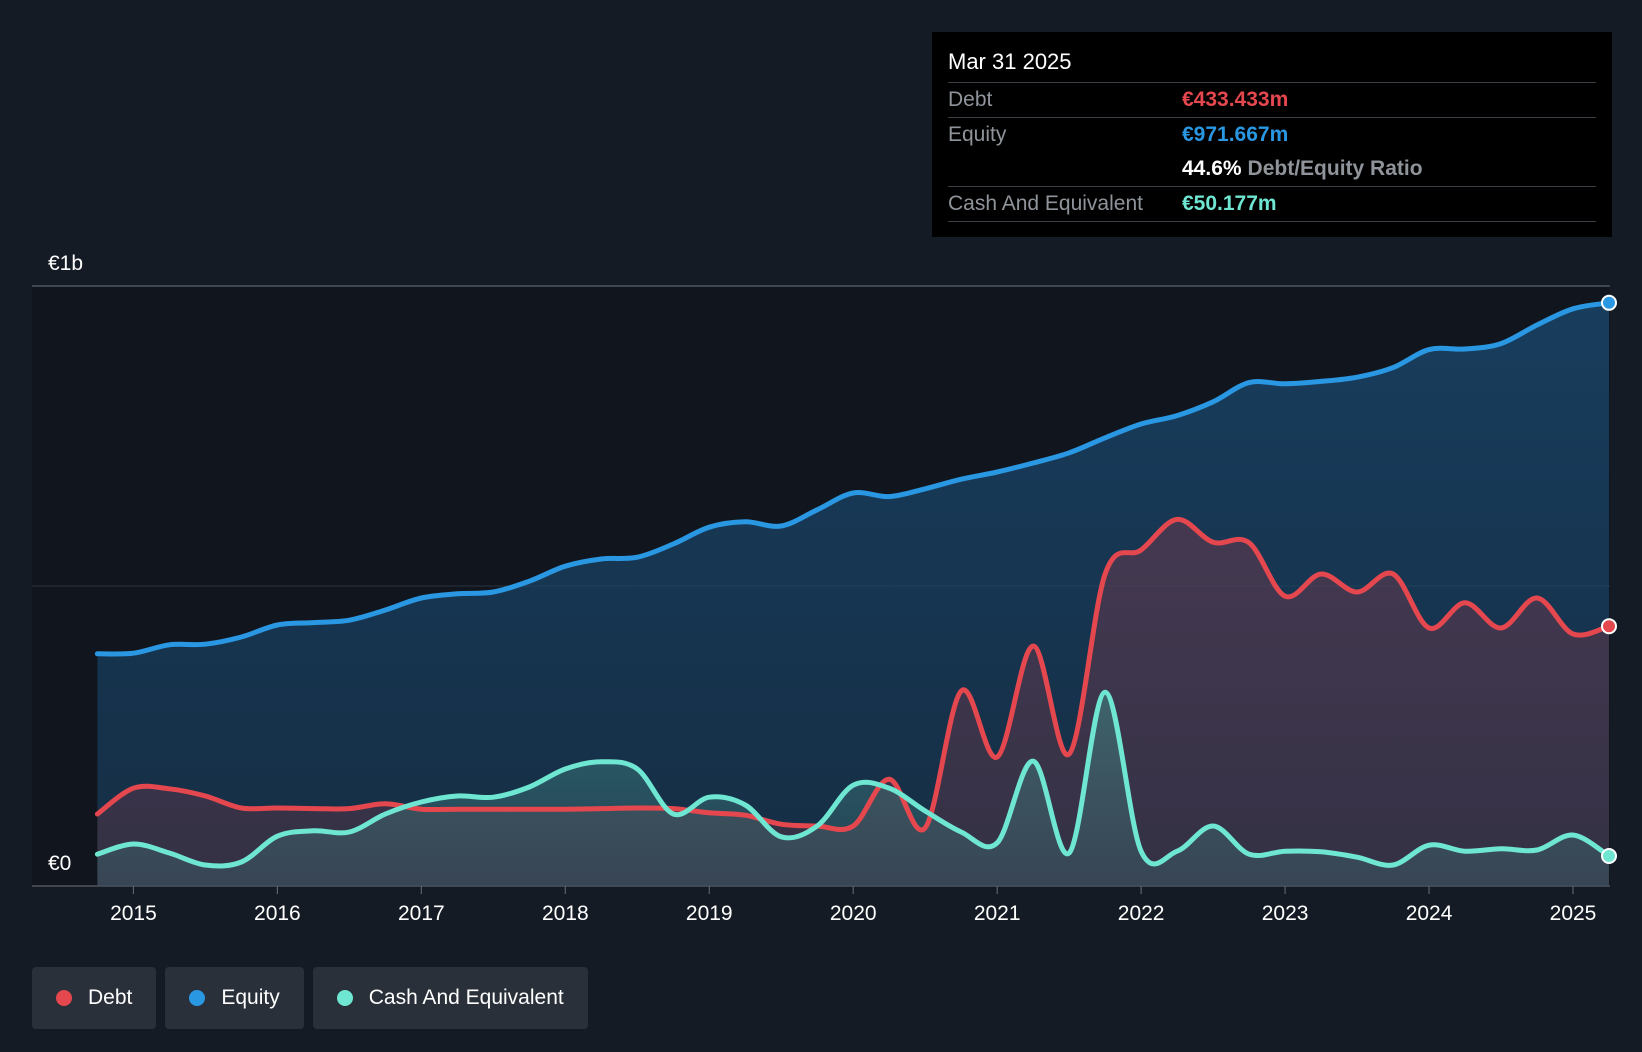 This screenshot has height=1052, width=1642. I want to click on legend-cash-label: Cash And Equivalent, so click(466, 997).